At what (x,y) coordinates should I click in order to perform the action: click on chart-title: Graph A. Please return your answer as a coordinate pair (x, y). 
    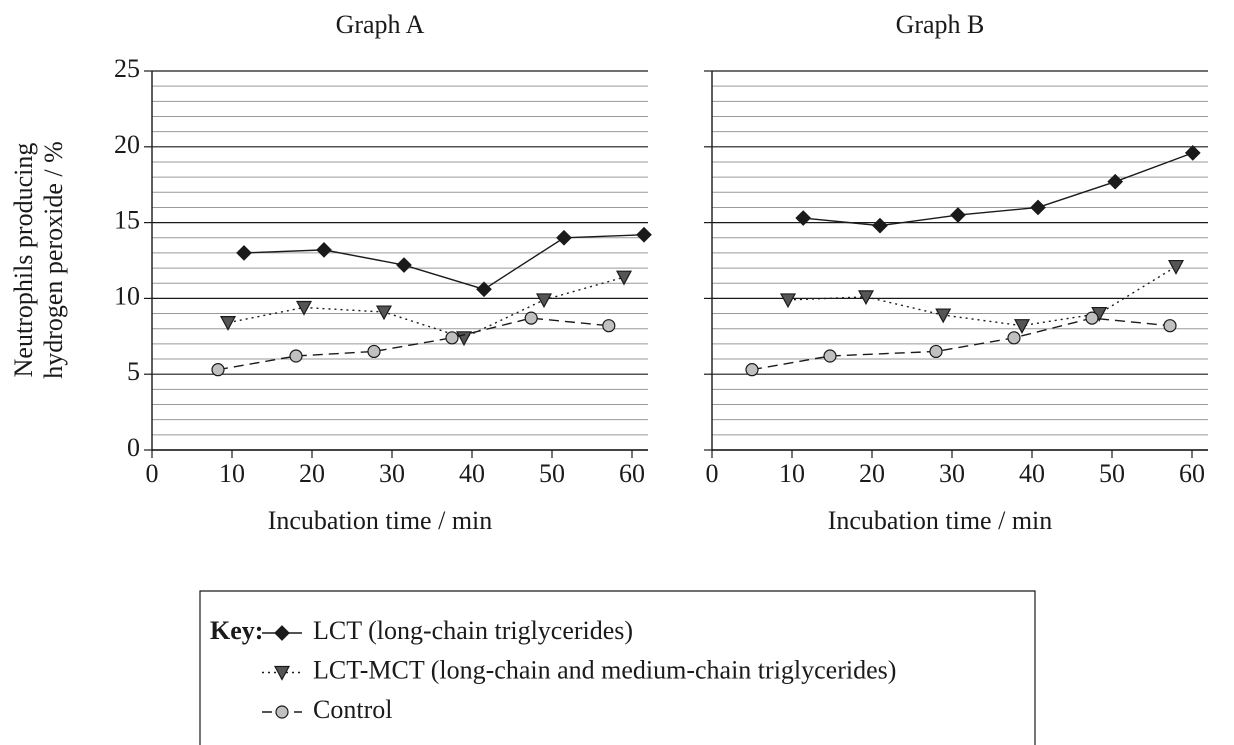
    Looking at the image, I should click on (380, 24).